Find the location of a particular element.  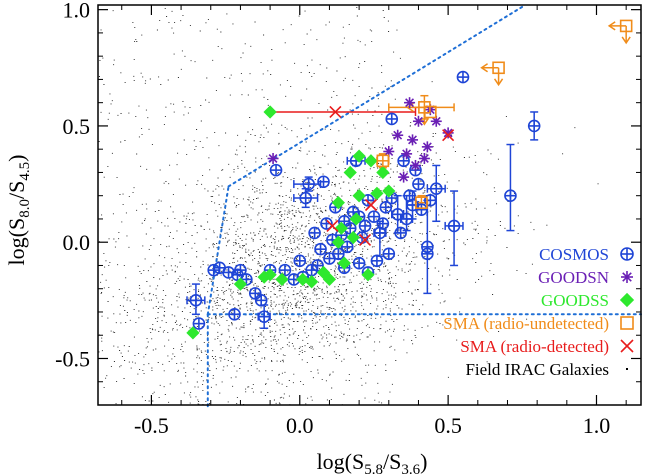

y-tick-label-1: 0.0 is located at coordinates (77, 242).